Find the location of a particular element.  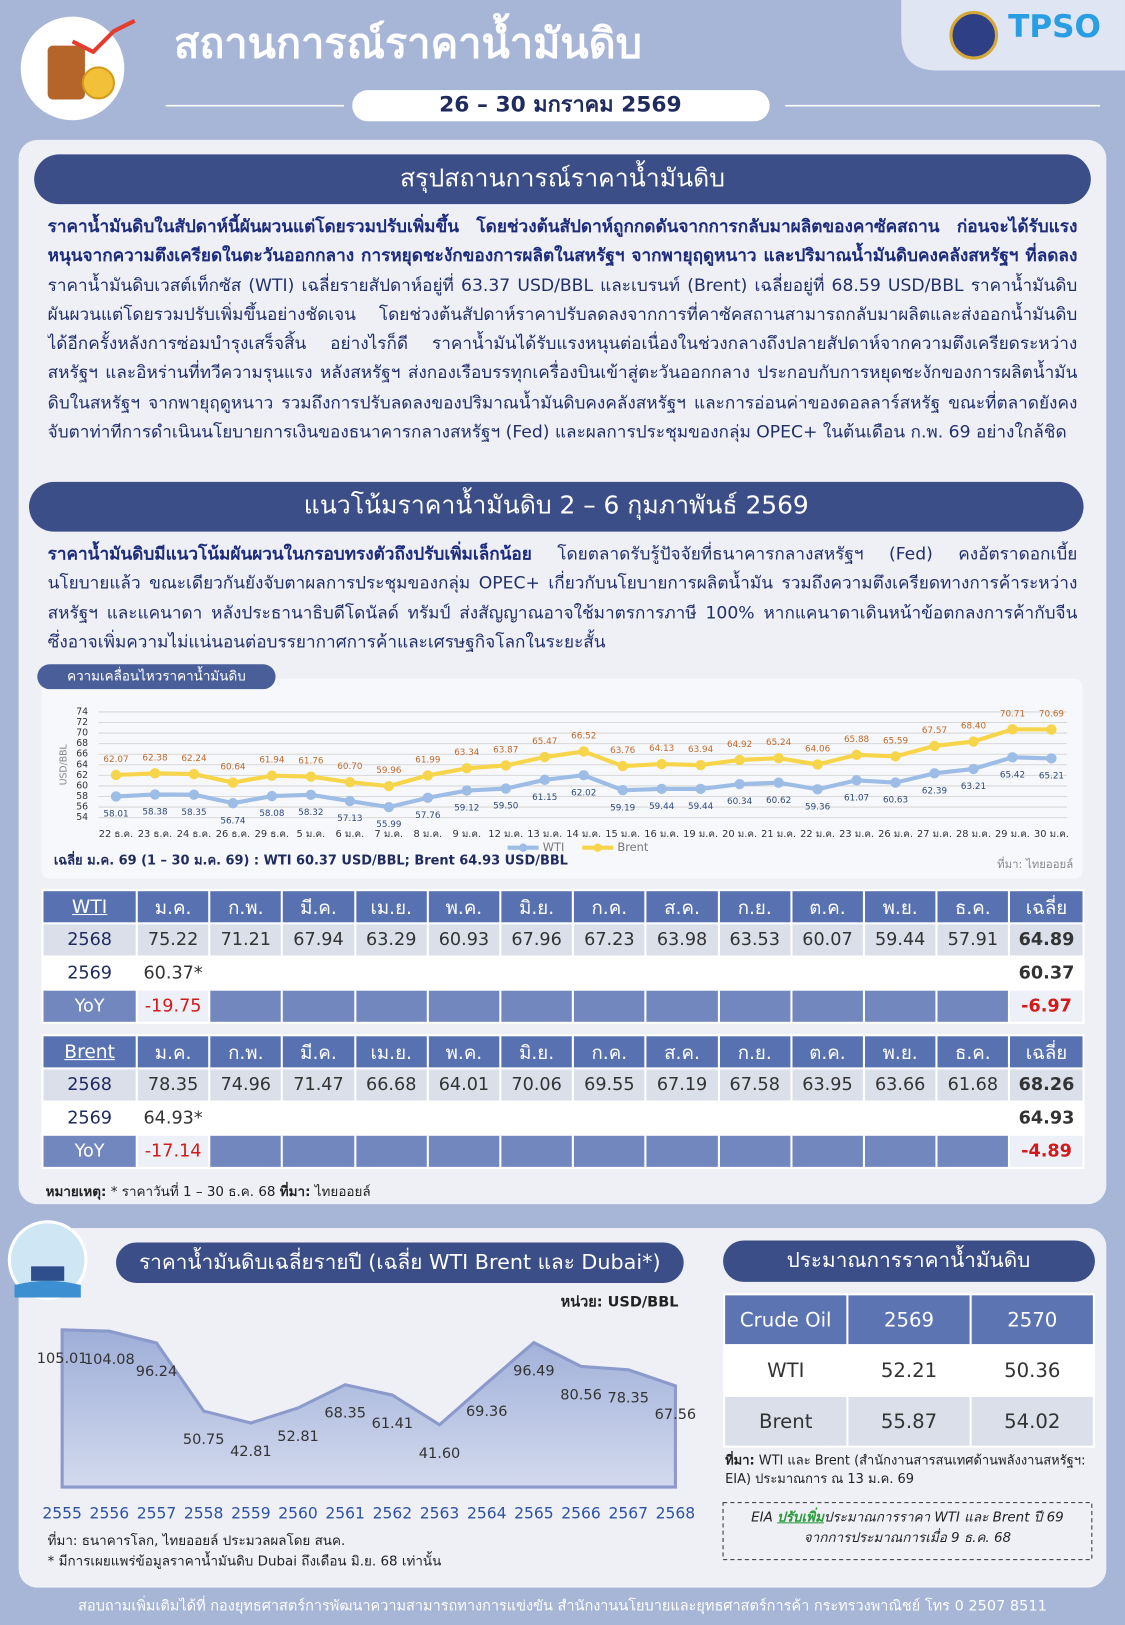

cell: 60.37 is located at coordinates (1046, 973).